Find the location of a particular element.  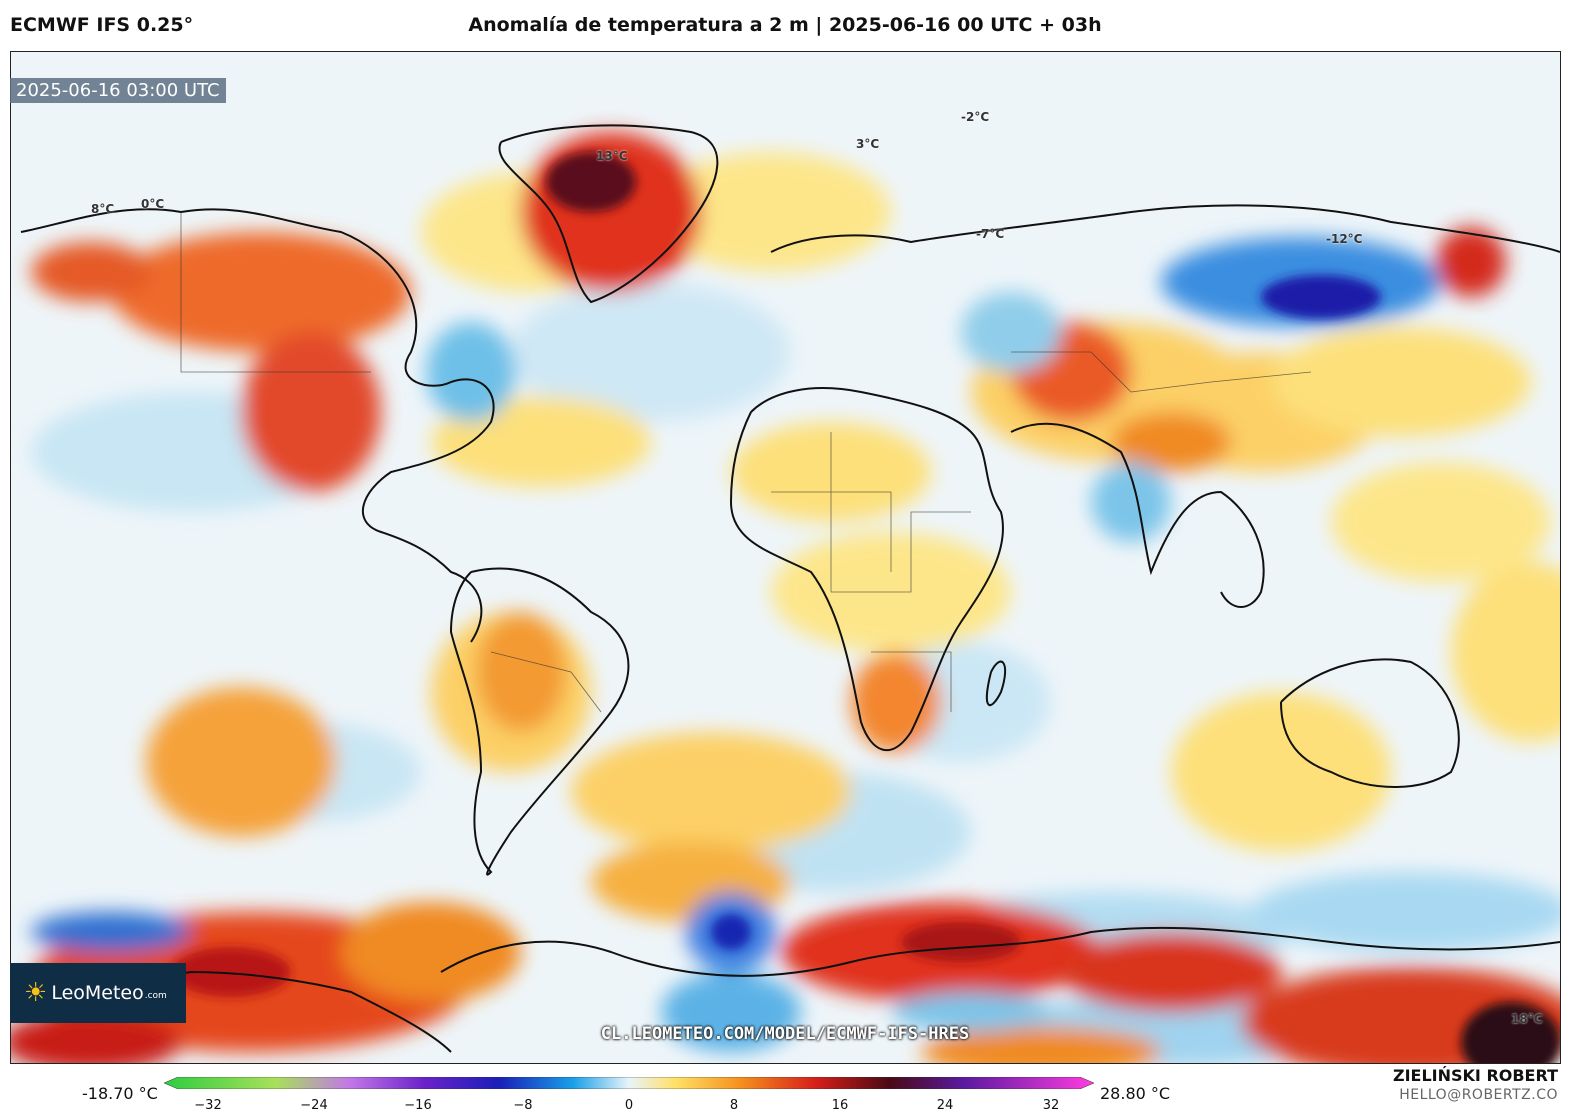

colorbar-tick: −32 is located at coordinates (208, 1105).